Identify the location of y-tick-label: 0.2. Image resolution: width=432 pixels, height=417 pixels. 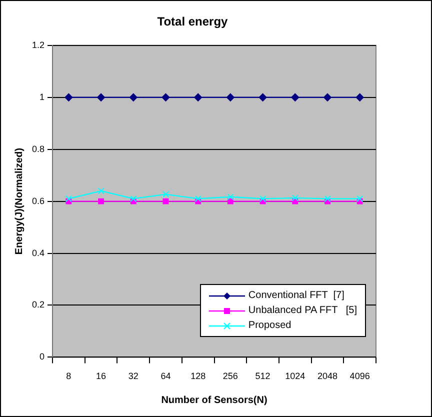
(38, 305).